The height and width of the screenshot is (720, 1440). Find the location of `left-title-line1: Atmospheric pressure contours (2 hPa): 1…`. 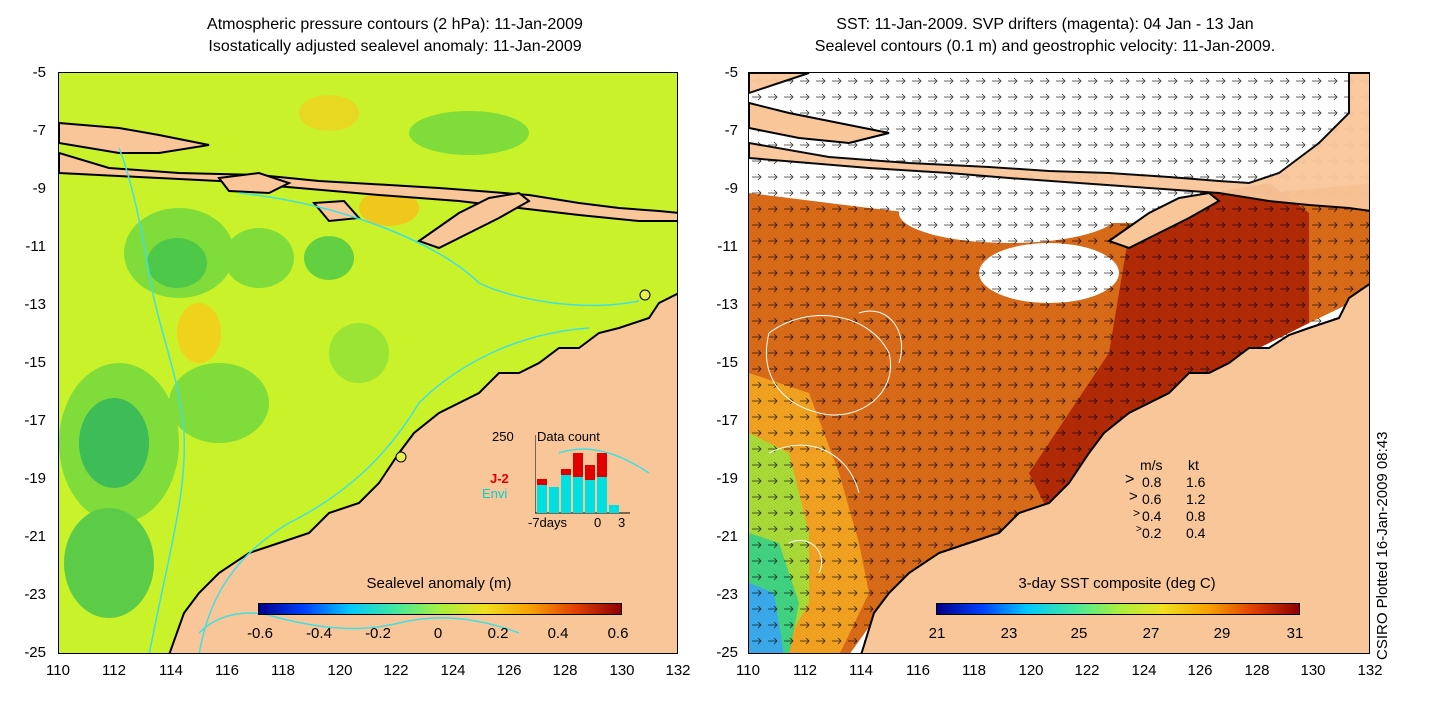

left-title-line1: Atmospheric pressure contours (2 hPa): 1… is located at coordinates (395, 24).